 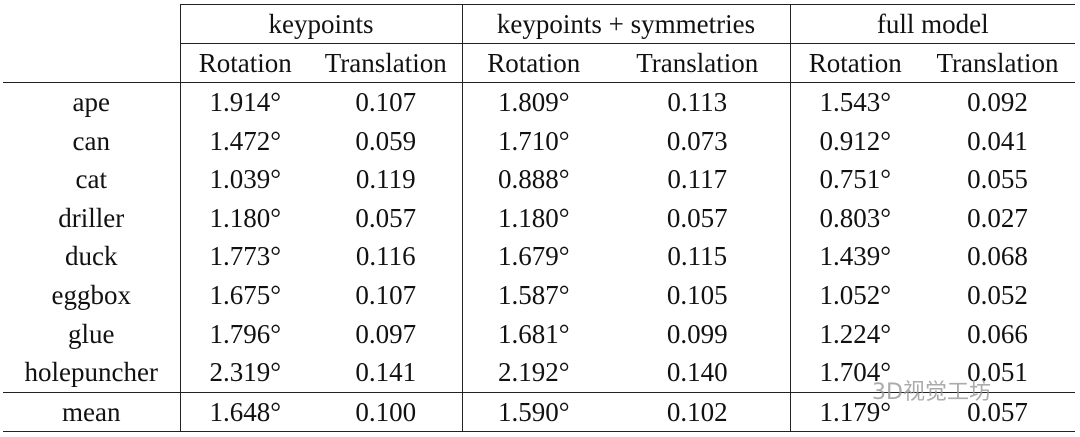 I want to click on cell: 0.052, so click(x=997, y=294).